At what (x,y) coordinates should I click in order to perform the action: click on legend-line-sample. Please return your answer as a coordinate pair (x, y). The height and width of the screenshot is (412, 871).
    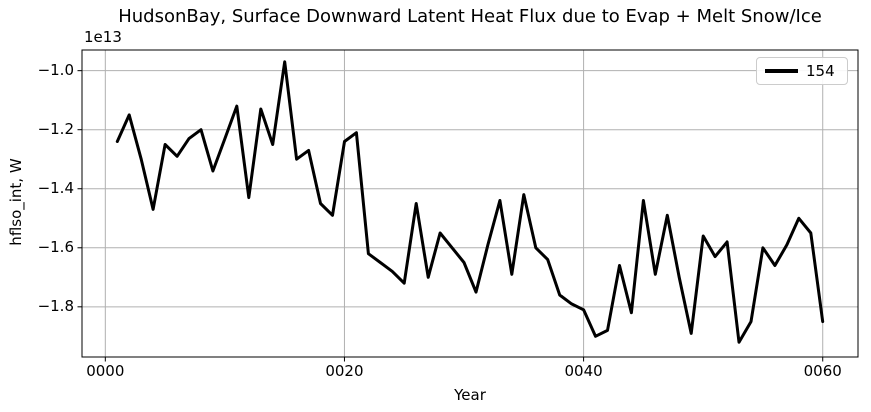
    Looking at the image, I should click on (781, 71).